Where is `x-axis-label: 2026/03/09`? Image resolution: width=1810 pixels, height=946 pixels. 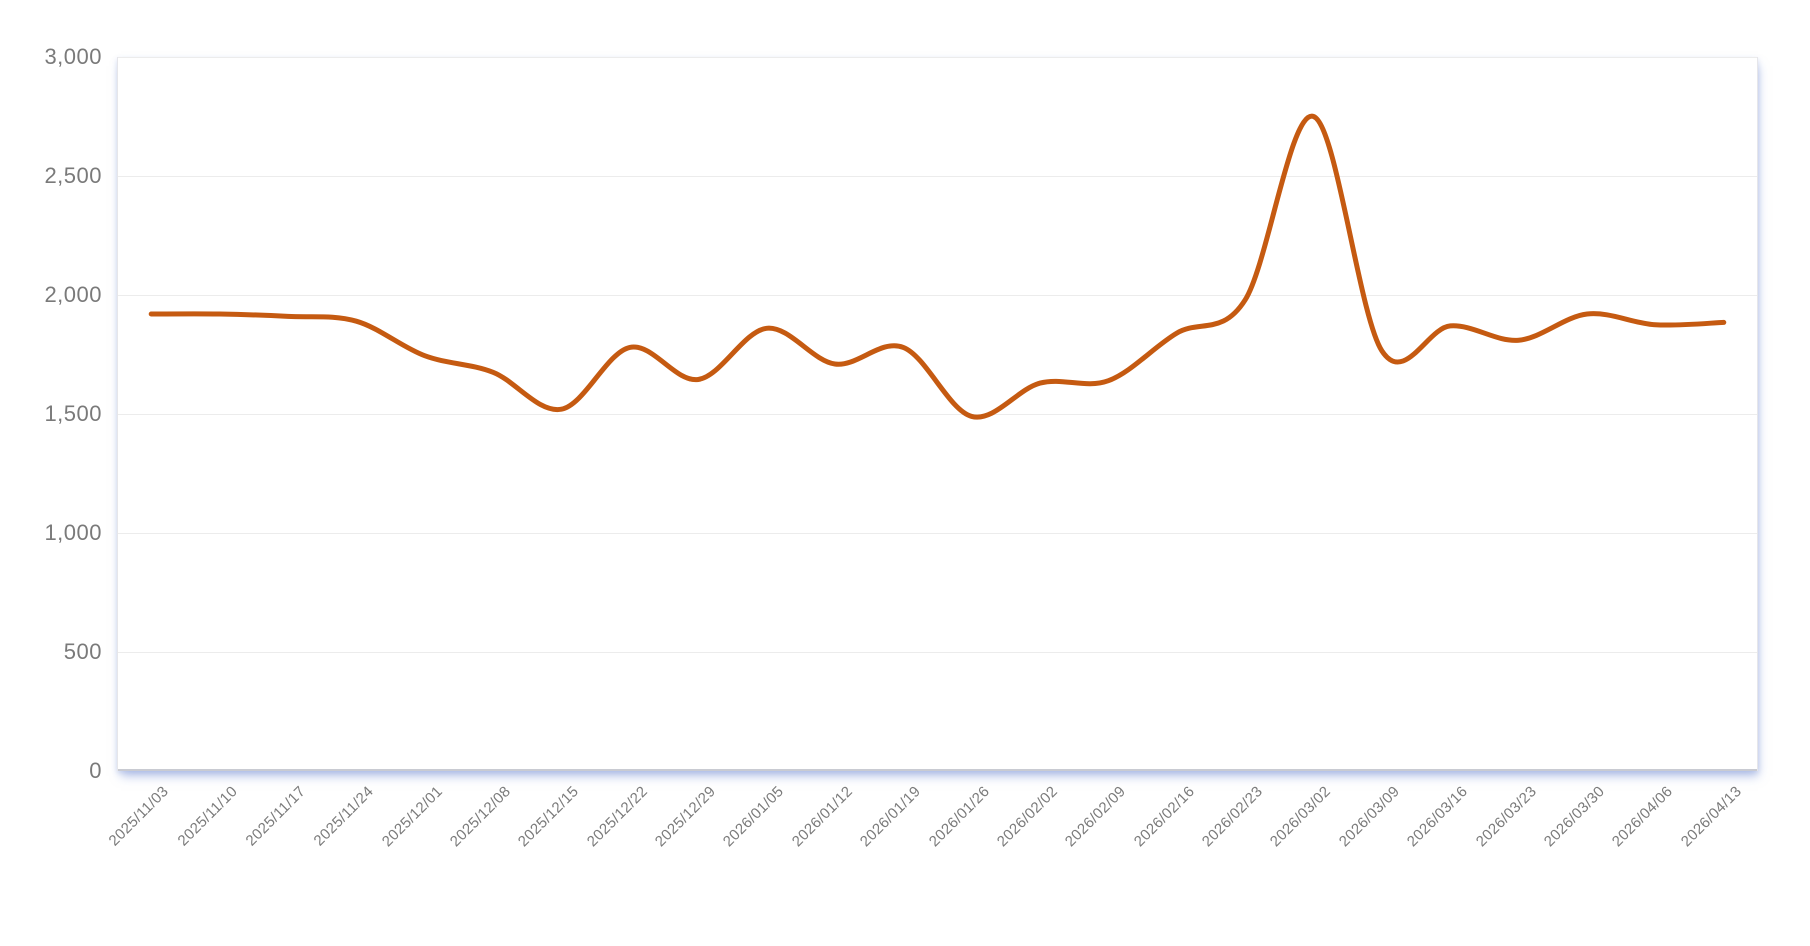
x-axis-label: 2026/03/09 is located at coordinates (1369, 817).